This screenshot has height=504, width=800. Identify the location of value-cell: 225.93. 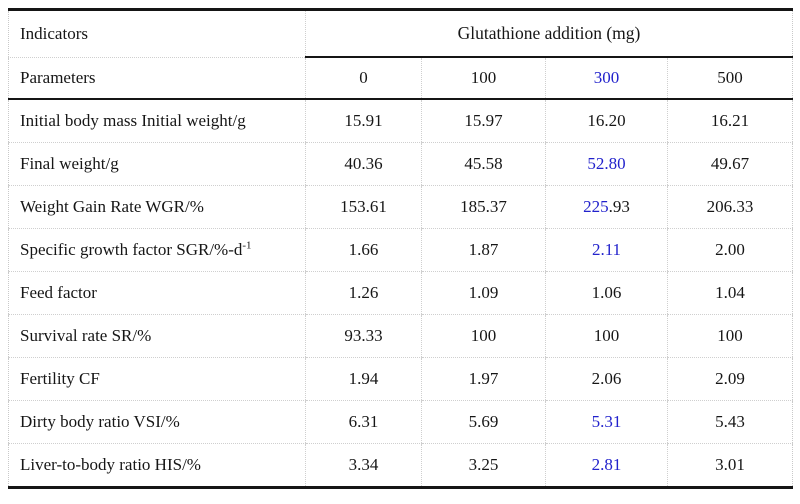
(606, 207).